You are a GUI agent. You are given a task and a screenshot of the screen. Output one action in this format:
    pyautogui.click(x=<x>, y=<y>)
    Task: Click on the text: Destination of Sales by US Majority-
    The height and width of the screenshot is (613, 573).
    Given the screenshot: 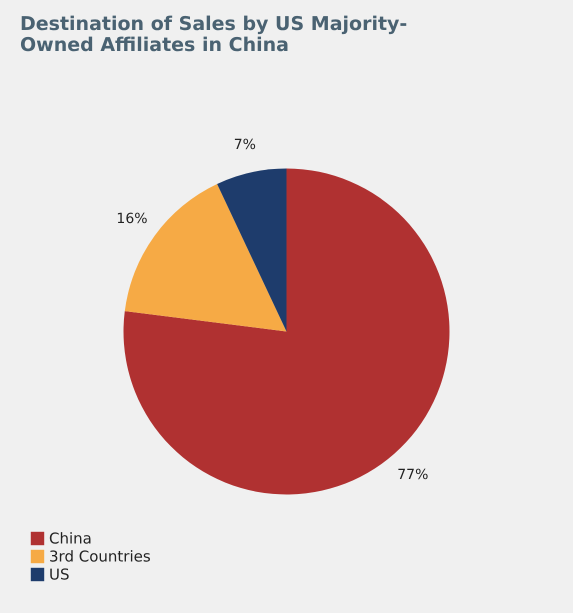 What is the action you would take?
    pyautogui.click(x=214, y=24)
    